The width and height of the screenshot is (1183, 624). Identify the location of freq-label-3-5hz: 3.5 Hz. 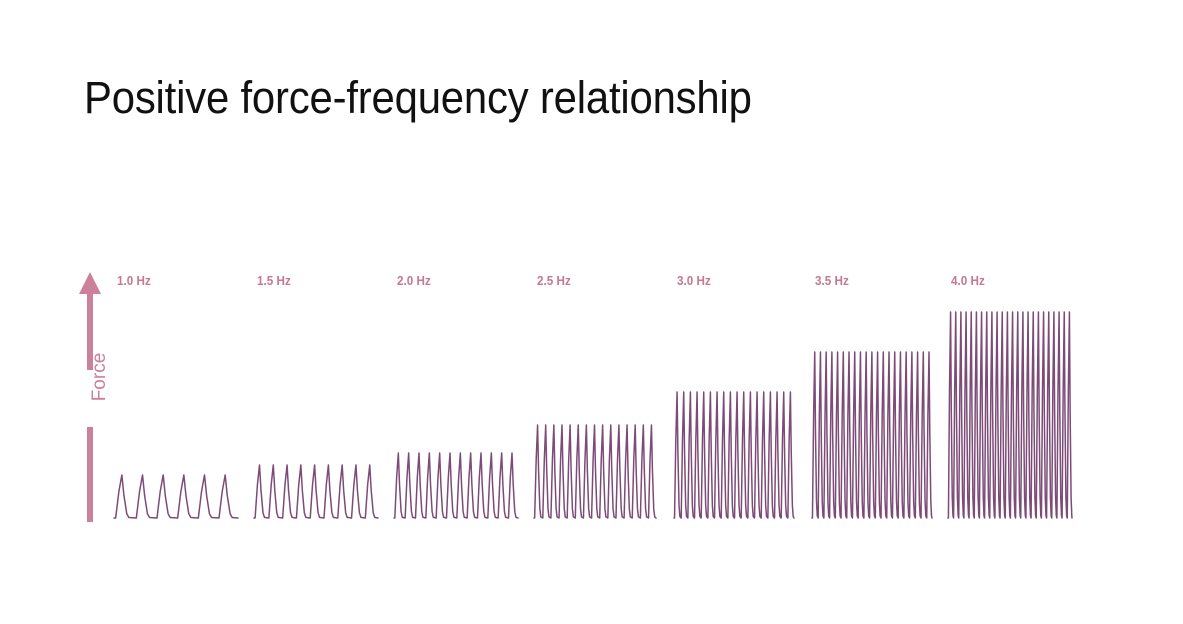
(832, 280).